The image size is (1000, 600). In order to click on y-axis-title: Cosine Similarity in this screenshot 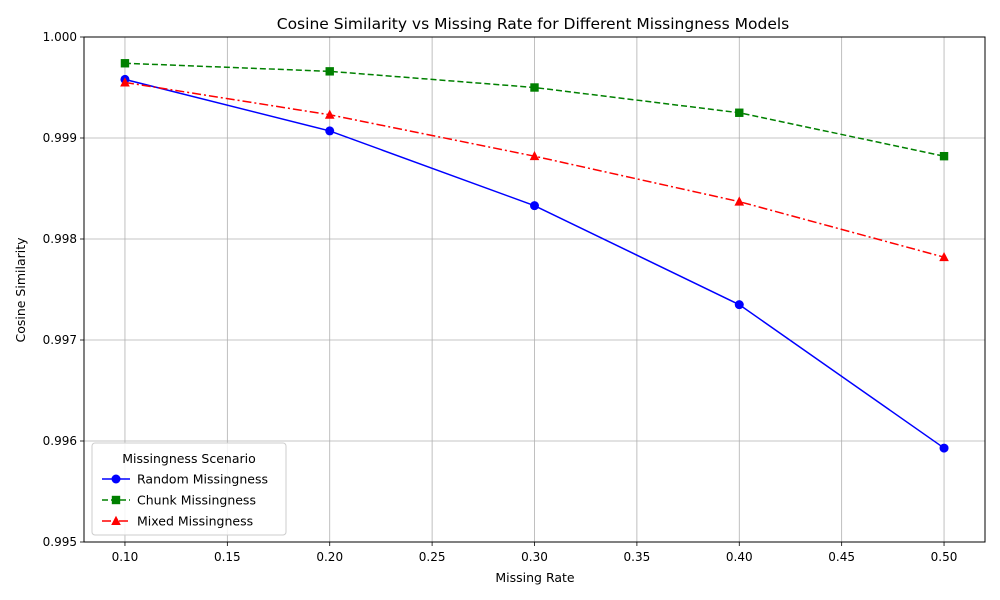, I will do `click(20, 290)`.